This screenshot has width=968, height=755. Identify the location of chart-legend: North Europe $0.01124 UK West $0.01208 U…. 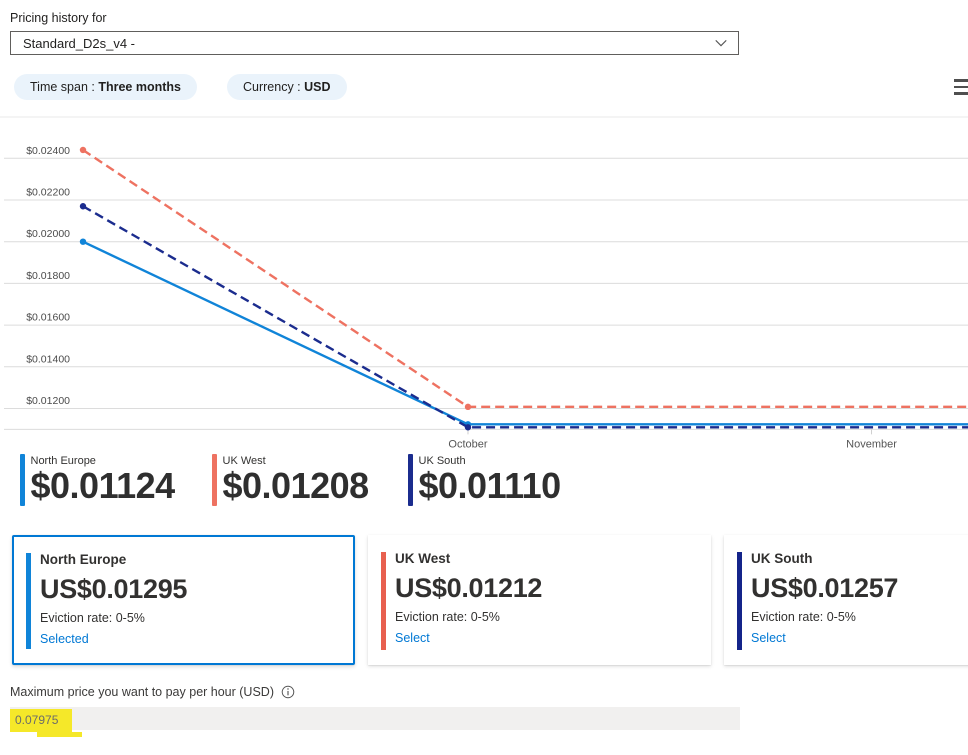
(484, 489).